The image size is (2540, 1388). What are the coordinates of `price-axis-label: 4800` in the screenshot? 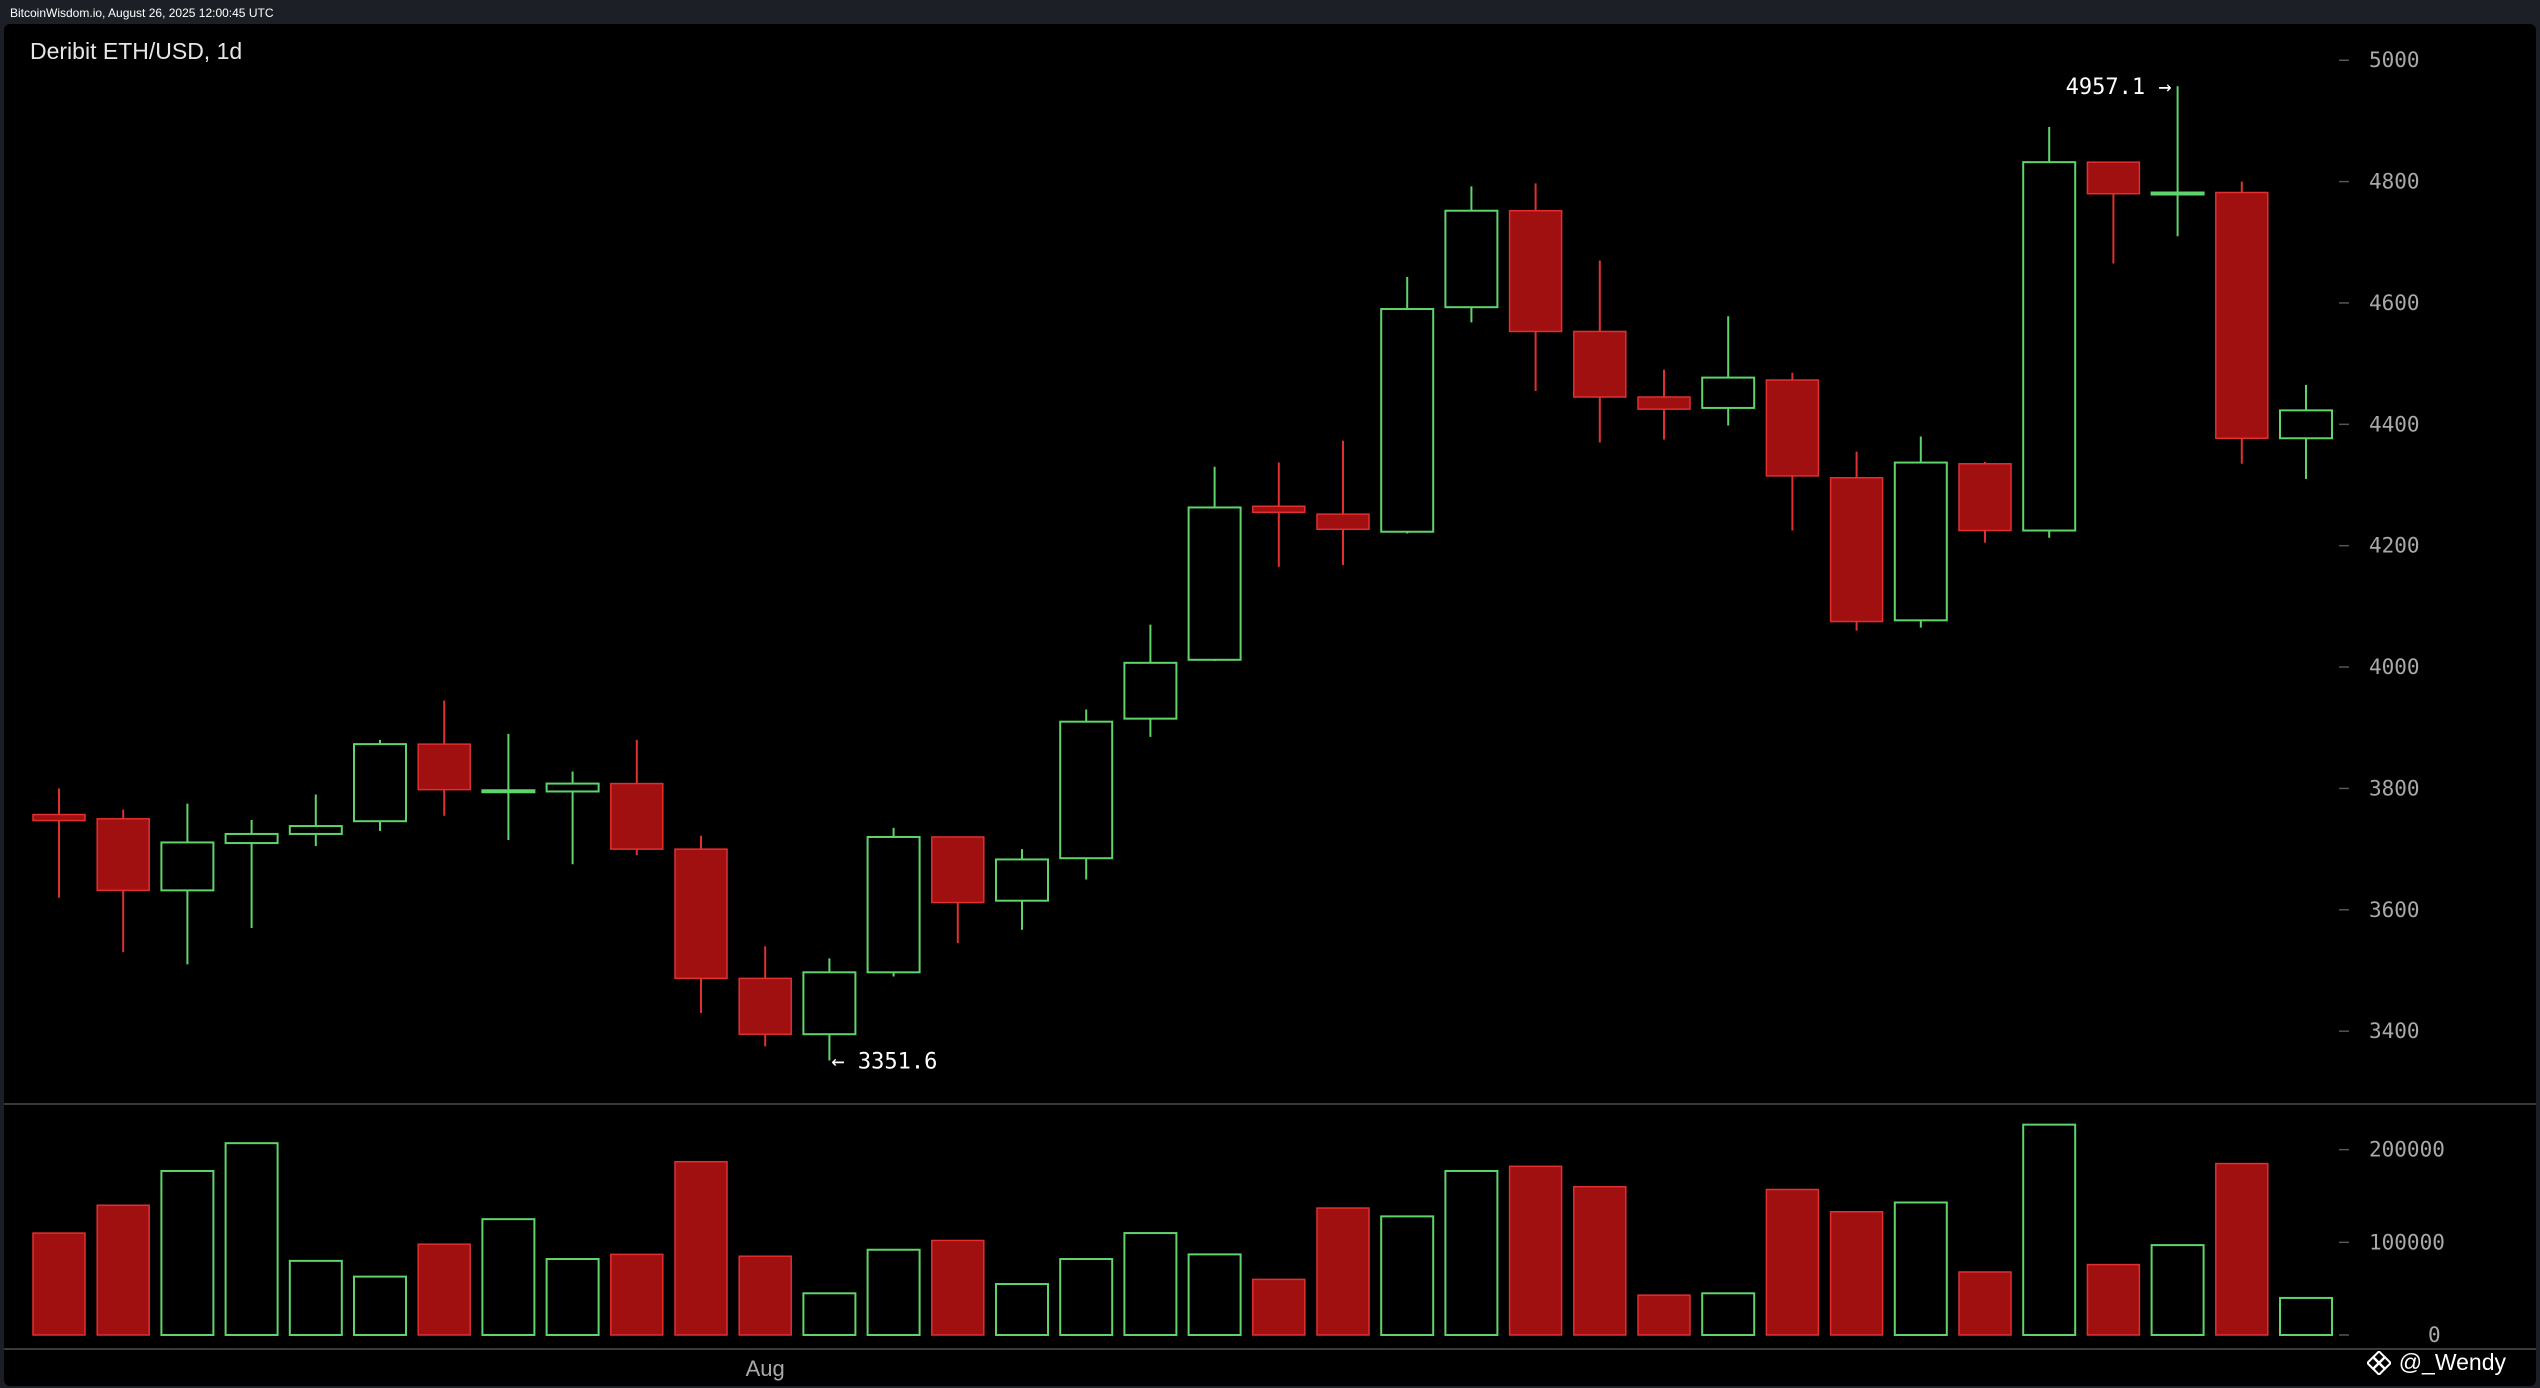 It's located at (2394, 182).